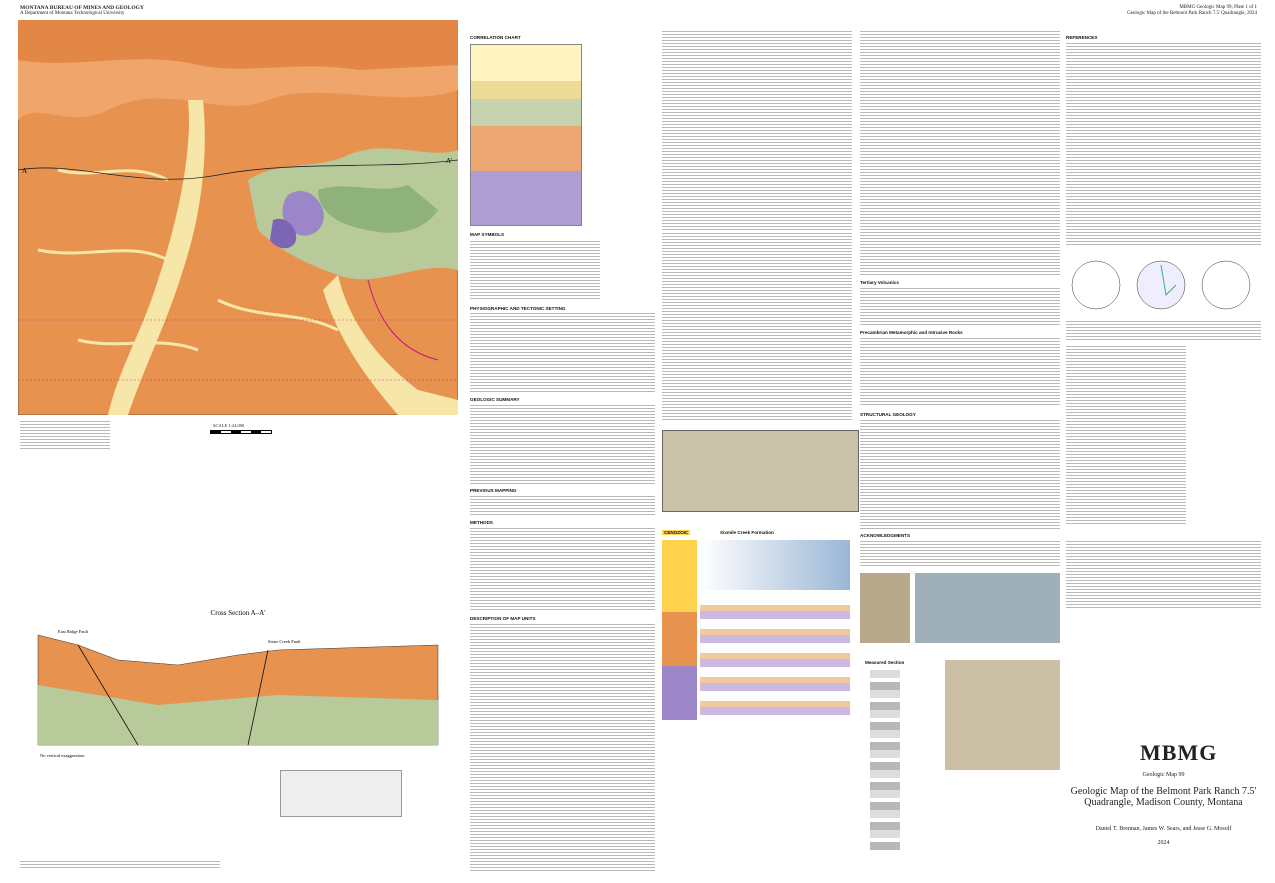  What do you see at coordinates (241, 432) in the screenshot?
I see `scale-bar` at bounding box center [241, 432].